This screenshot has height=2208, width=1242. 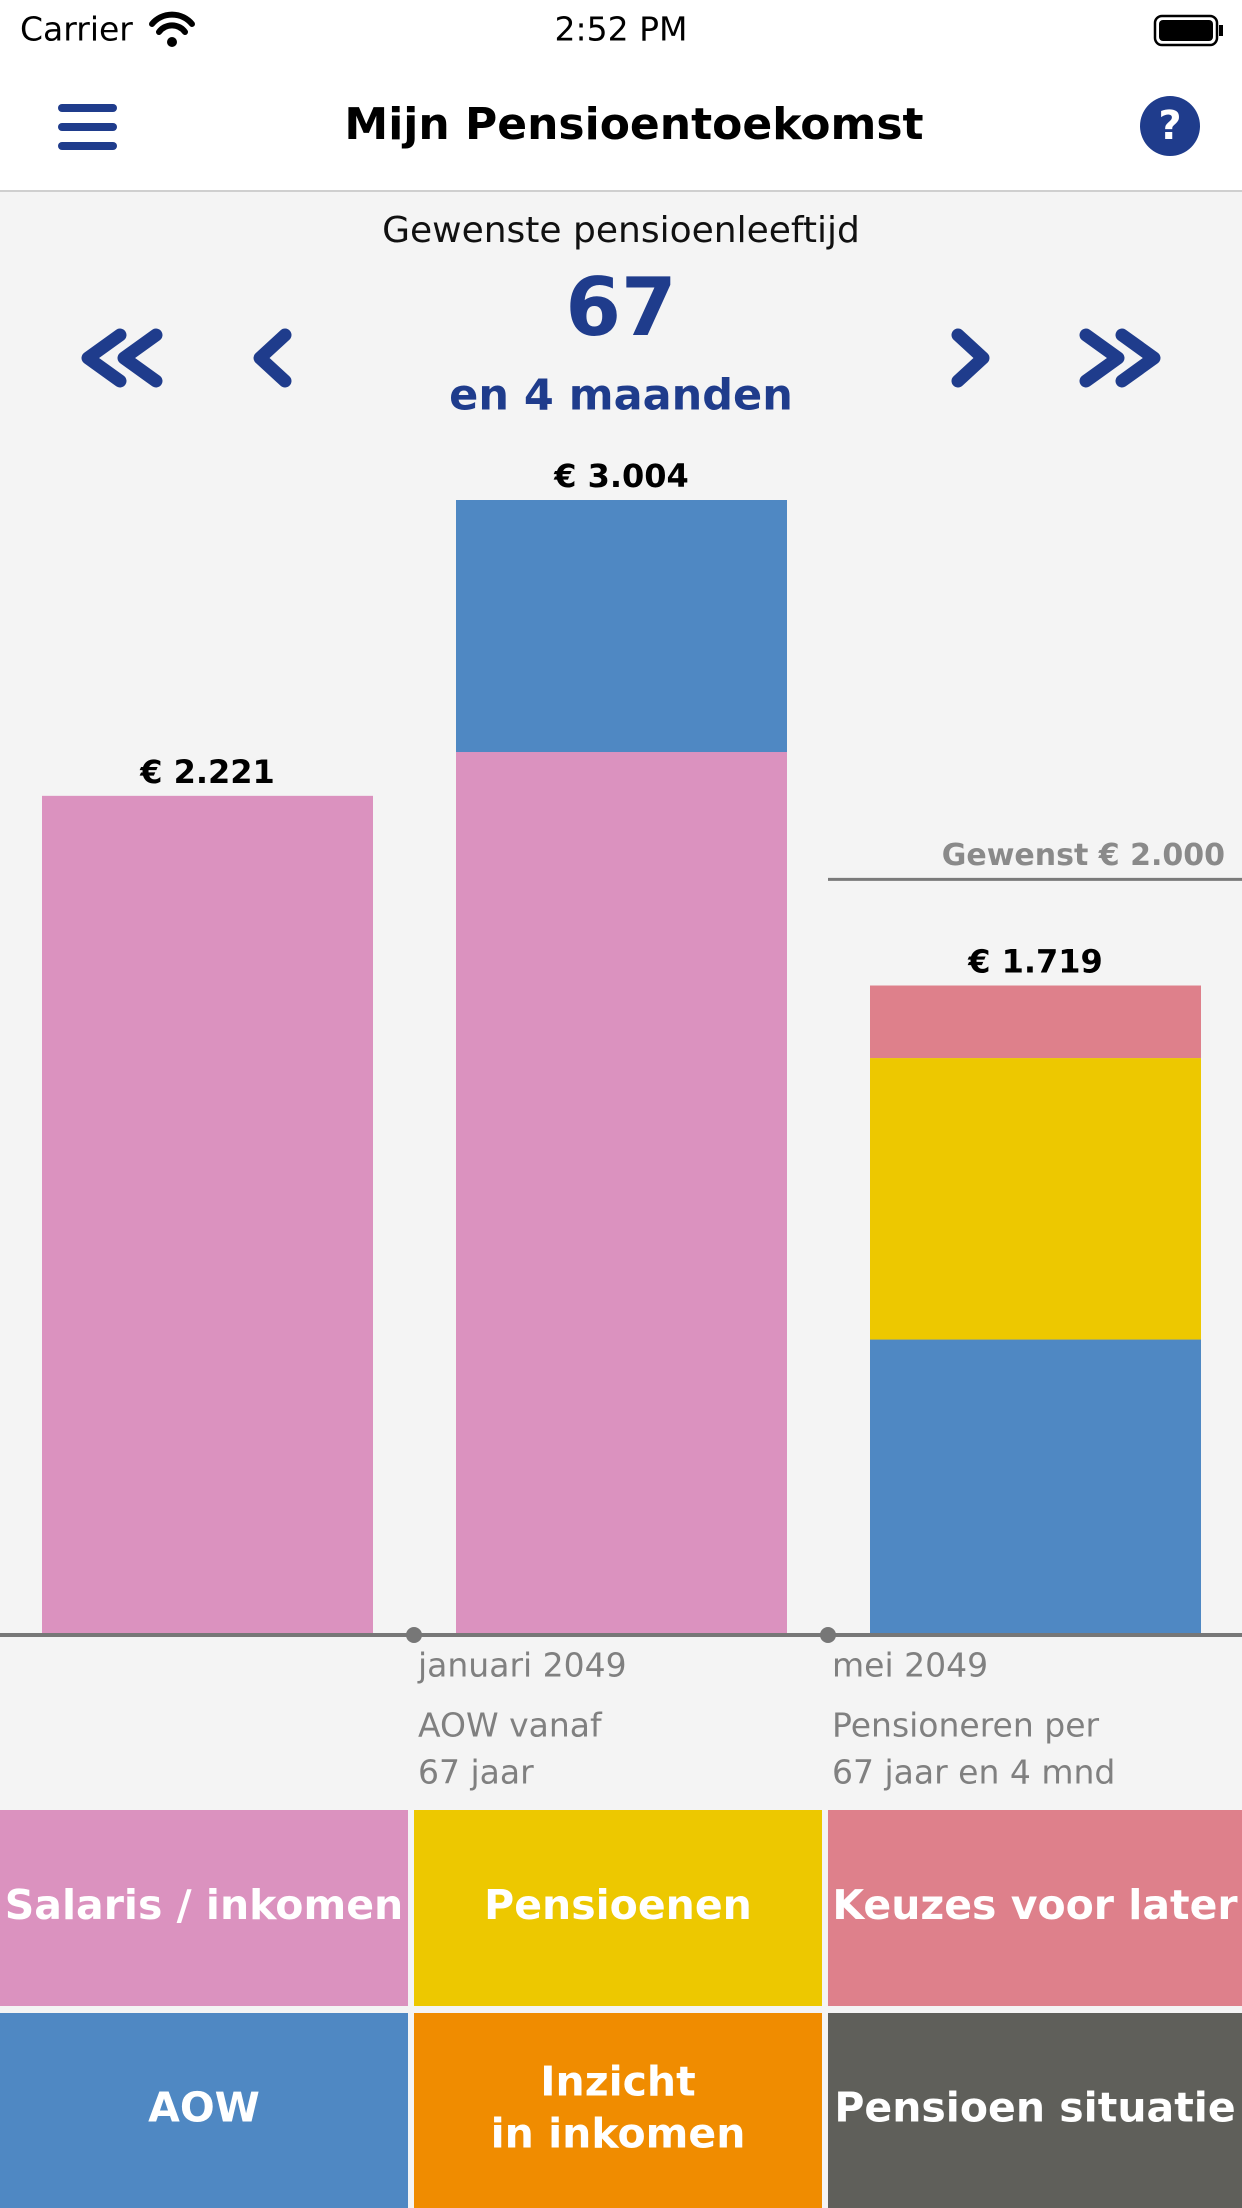 I want to click on wifi-dot, so click(x=172, y=42).